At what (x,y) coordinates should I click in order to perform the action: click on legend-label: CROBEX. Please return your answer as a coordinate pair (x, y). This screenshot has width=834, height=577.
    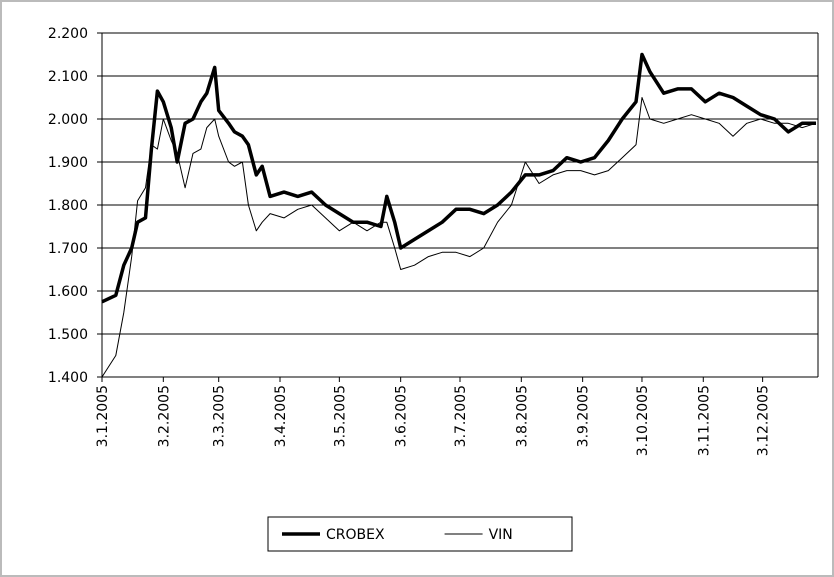
    Looking at the image, I should click on (355, 535).